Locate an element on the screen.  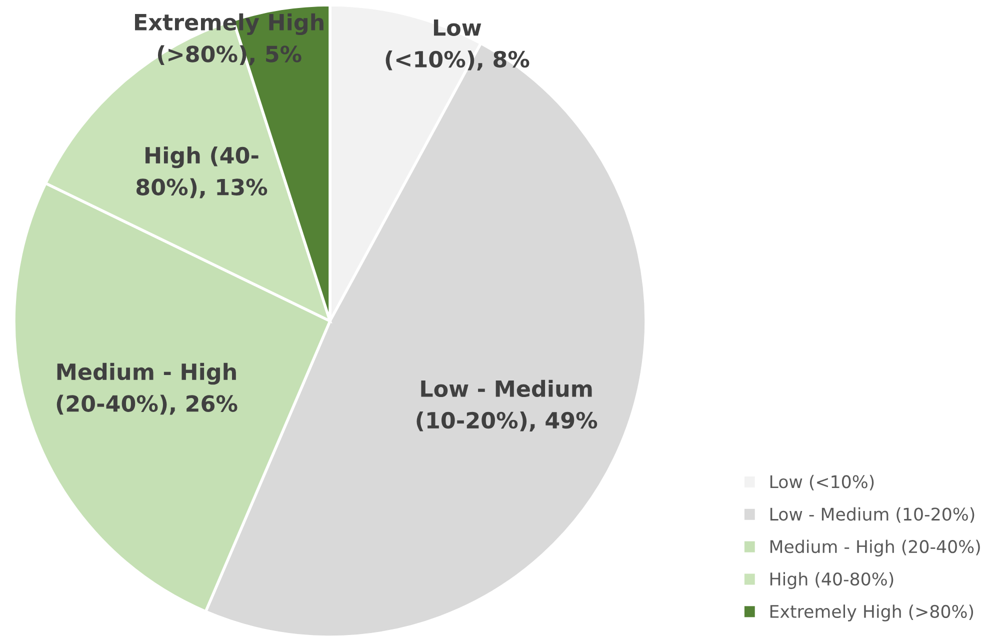
legend-label: High (40-80%) is located at coordinates (832, 580).